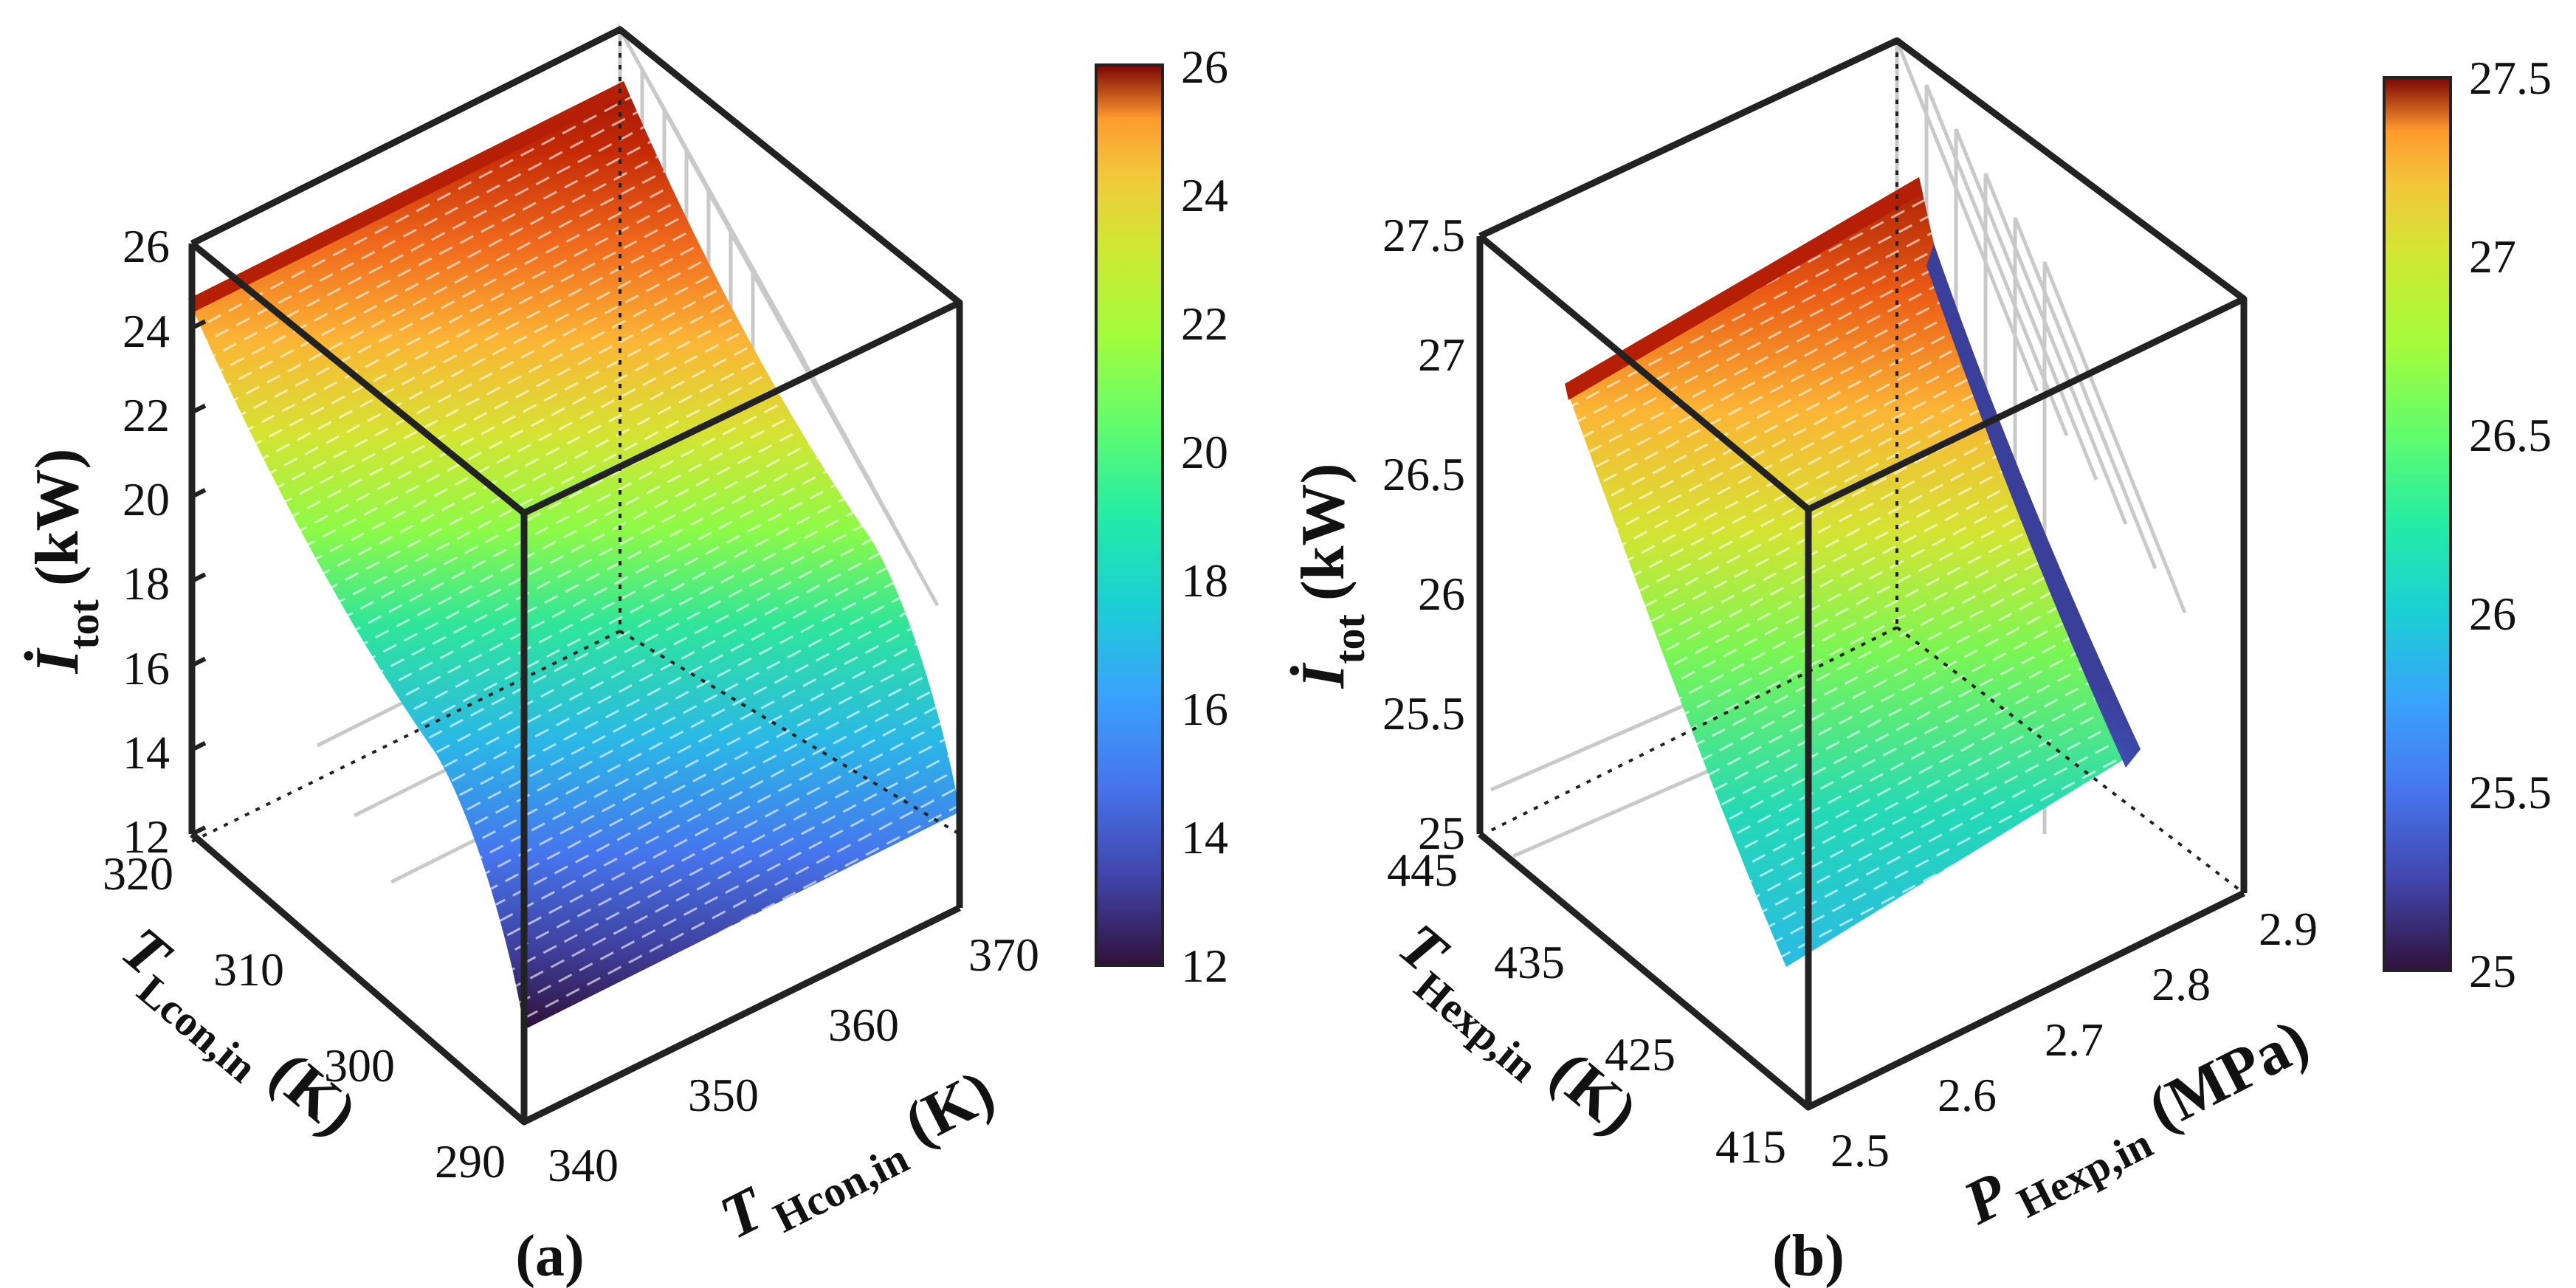 This screenshot has width=2576, height=1288. I want to click on x-tick-a-2: 350, so click(723, 1095).